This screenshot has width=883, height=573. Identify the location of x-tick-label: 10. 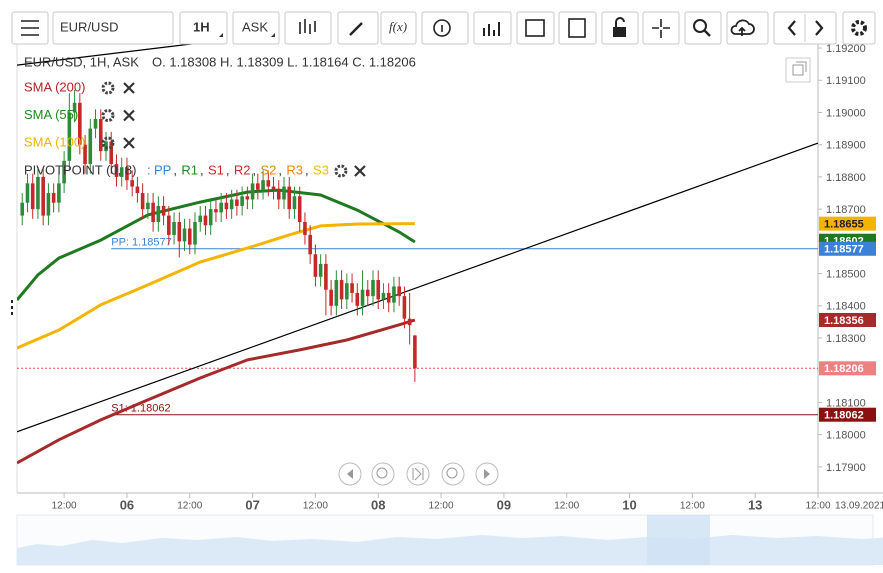
(629, 504).